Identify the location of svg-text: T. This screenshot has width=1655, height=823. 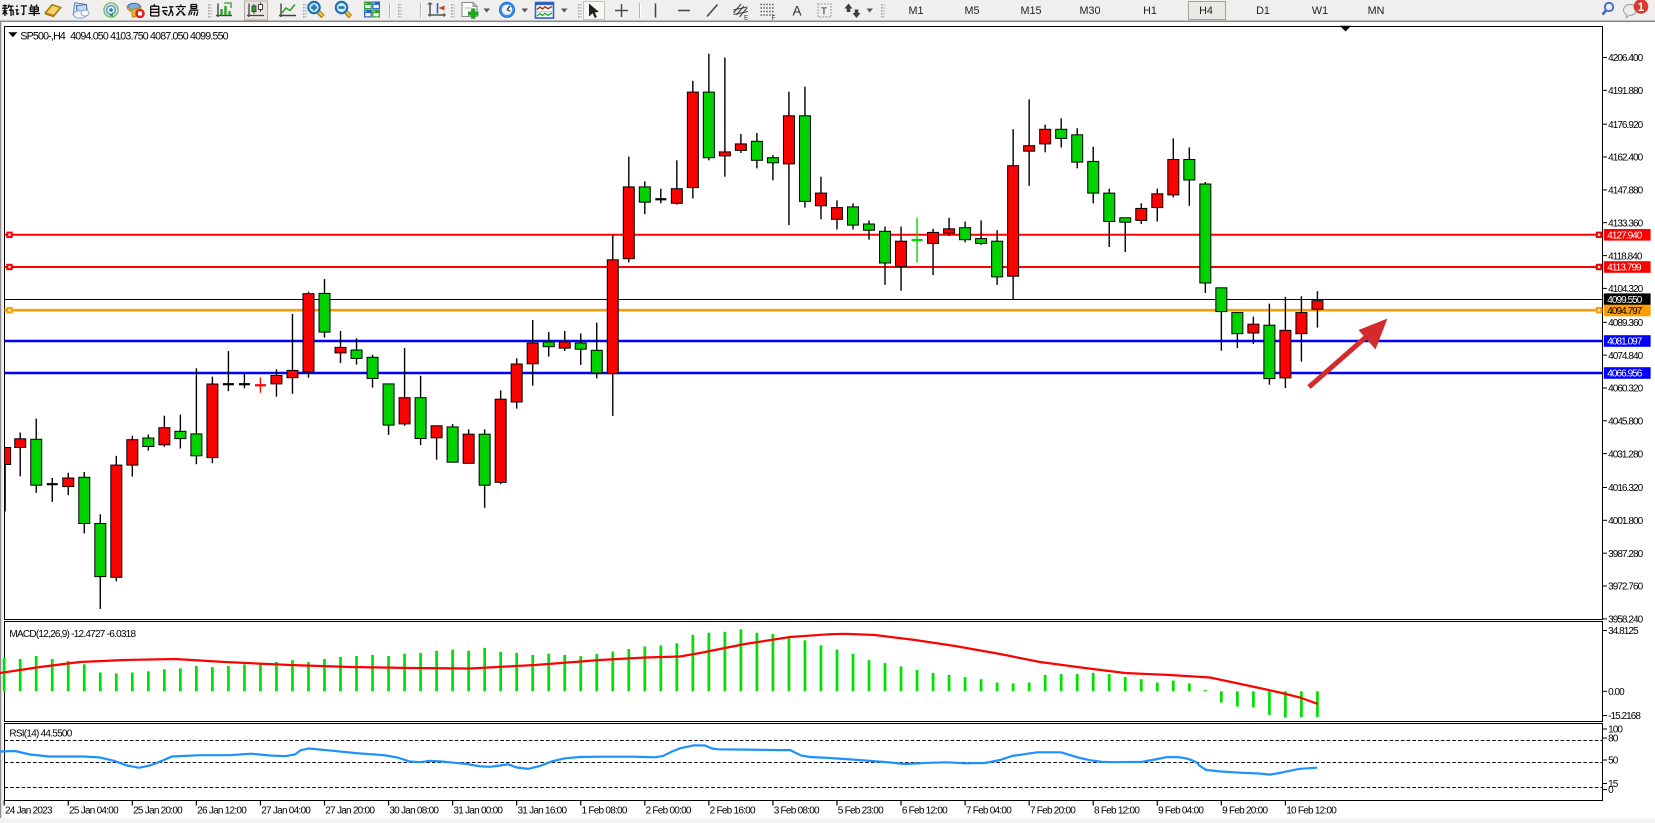
(824, 12).